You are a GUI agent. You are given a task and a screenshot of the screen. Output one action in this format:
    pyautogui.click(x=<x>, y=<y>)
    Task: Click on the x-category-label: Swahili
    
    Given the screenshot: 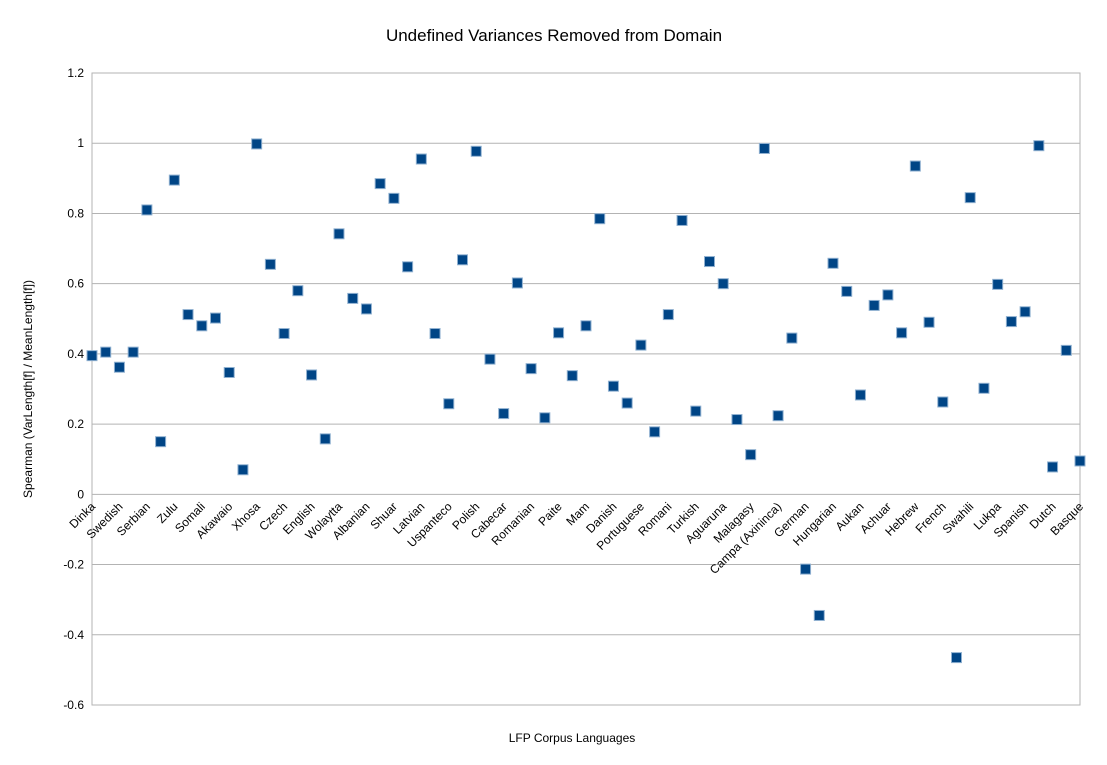 What is the action you would take?
    pyautogui.click(x=958, y=518)
    